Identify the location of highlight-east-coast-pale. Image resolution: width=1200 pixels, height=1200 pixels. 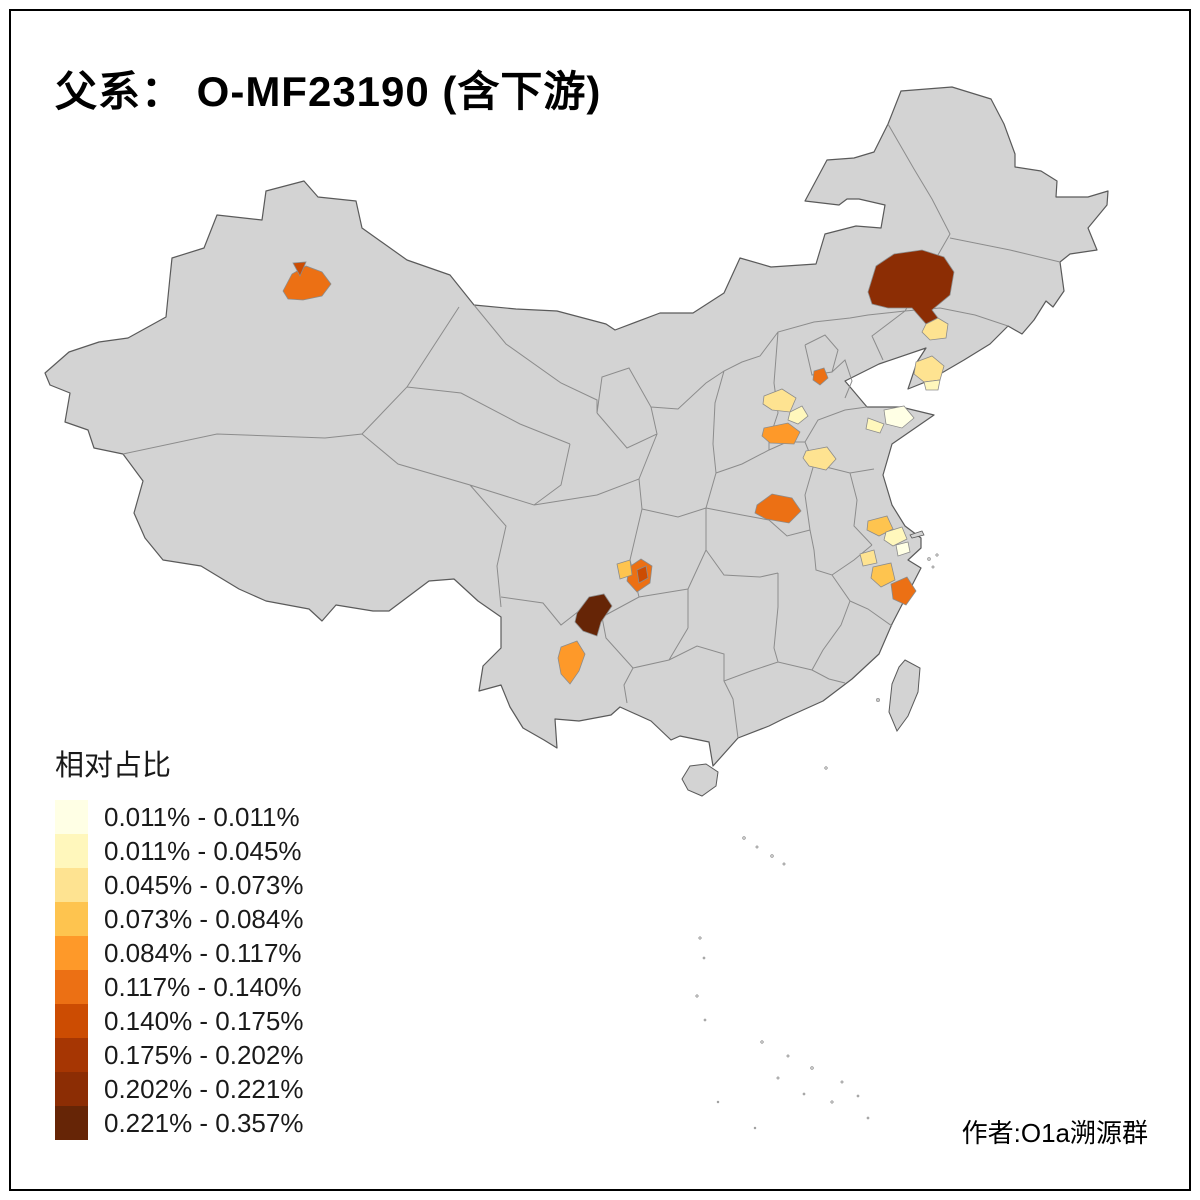
(895, 536).